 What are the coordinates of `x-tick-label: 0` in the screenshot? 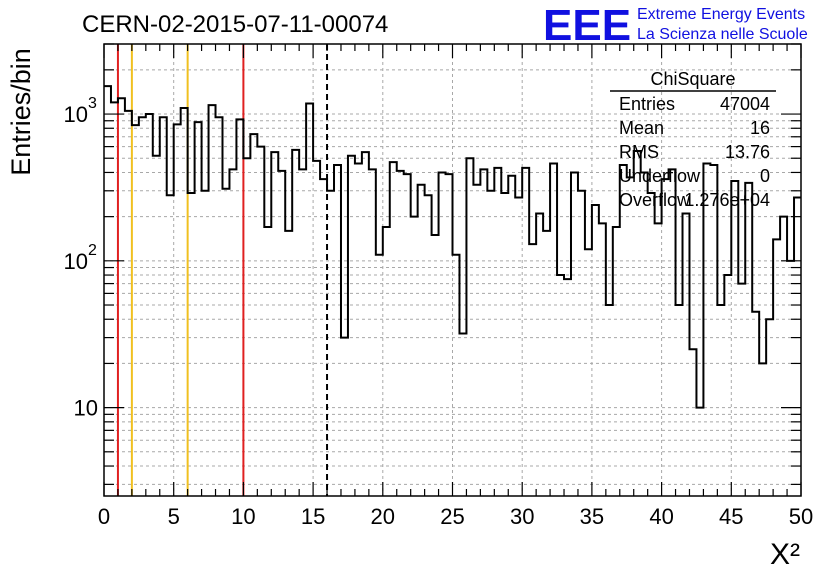 It's located at (104, 516).